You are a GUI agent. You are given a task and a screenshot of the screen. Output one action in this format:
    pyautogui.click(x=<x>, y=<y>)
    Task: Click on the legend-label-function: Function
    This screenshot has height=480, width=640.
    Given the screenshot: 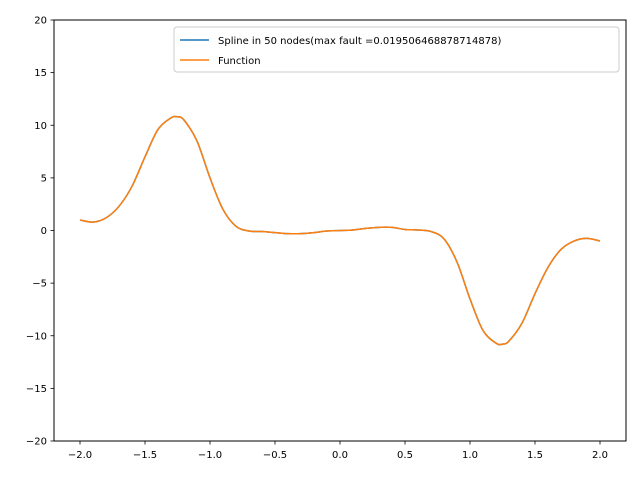 What is the action you would take?
    pyautogui.click(x=239, y=61)
    